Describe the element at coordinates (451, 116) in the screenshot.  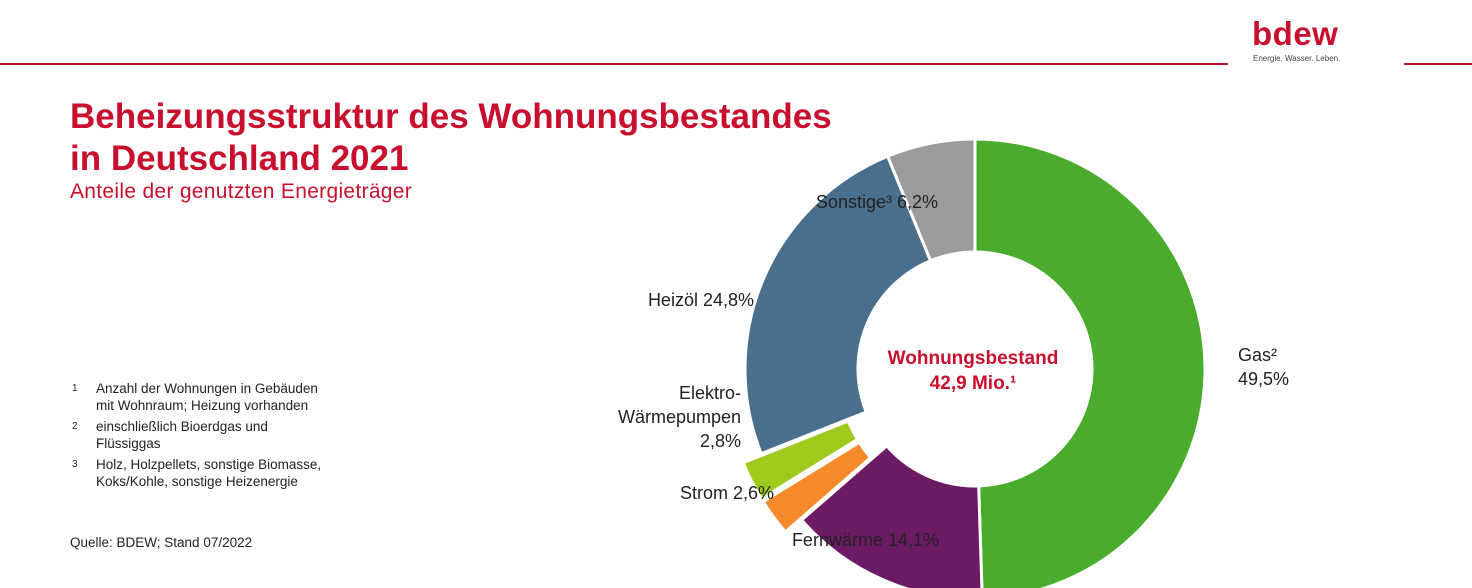
I see `page-title-line-1: Beheizungsstruktur des Wohnungsbestandes` at that location.